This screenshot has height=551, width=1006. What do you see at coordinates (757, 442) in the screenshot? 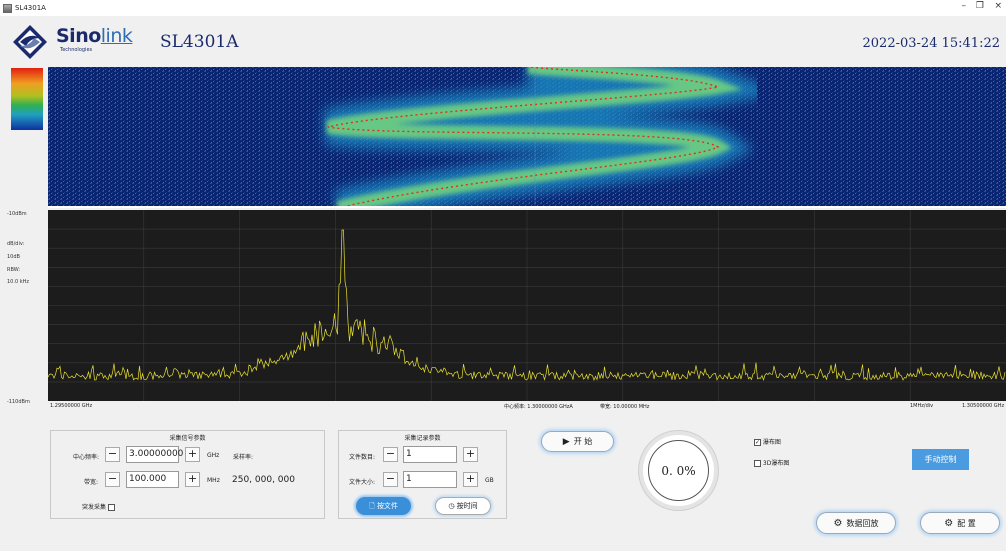
I see `waterfall-checkbox: ✓` at bounding box center [757, 442].